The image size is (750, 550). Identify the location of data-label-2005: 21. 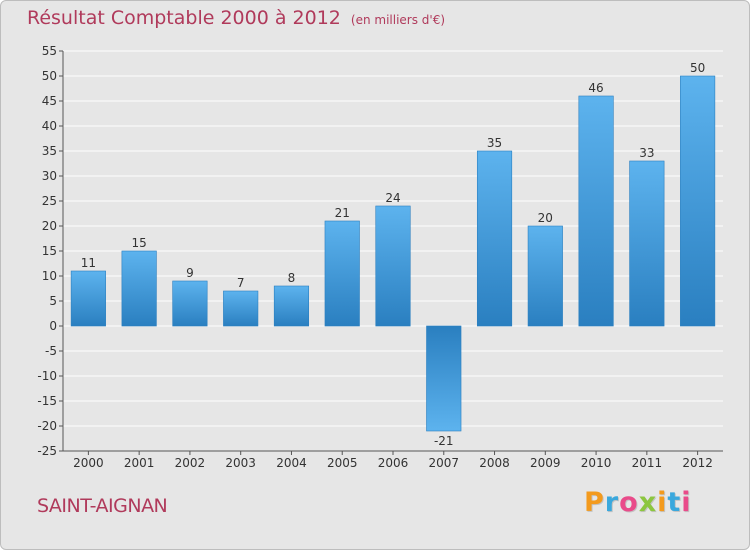
(342, 213).